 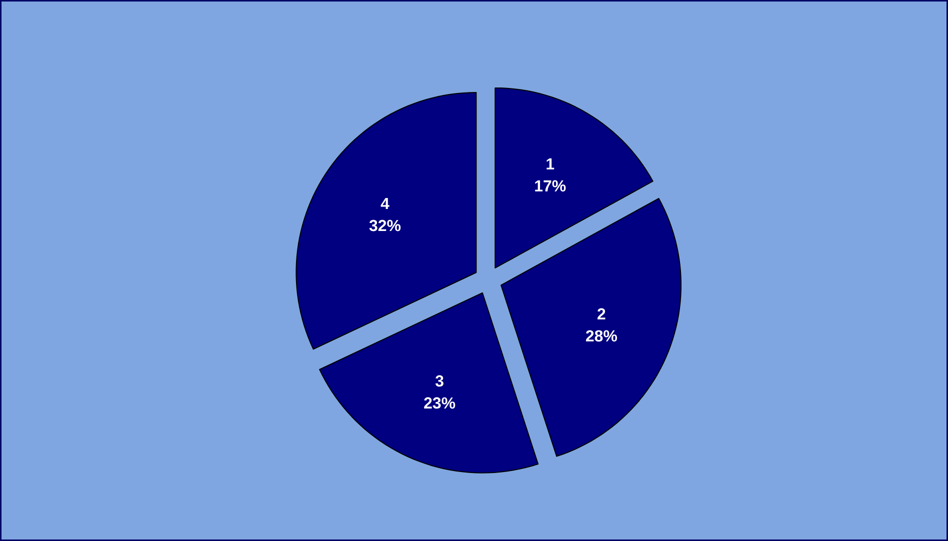 I want to click on data-label: 32%, so click(x=385, y=226).